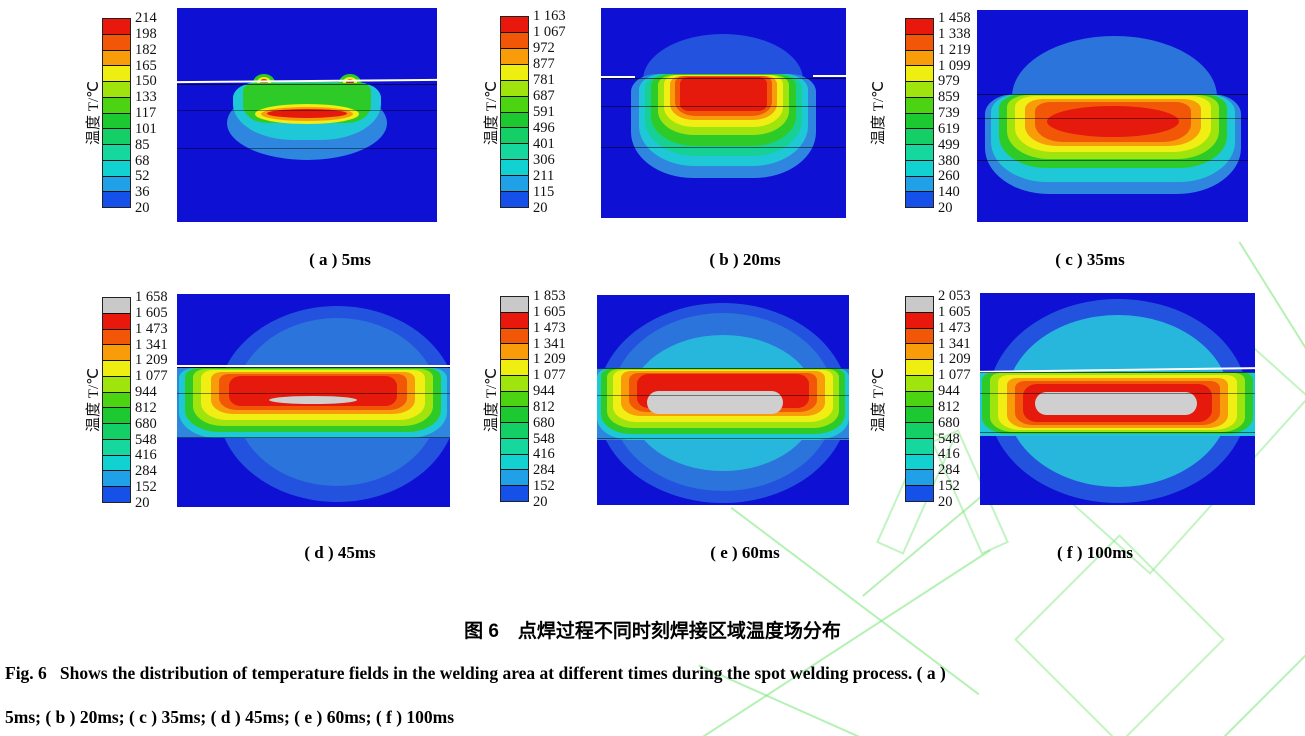 The image size is (1305, 736). What do you see at coordinates (146, 49) in the screenshot?
I see `legend-value: 182` at bounding box center [146, 49].